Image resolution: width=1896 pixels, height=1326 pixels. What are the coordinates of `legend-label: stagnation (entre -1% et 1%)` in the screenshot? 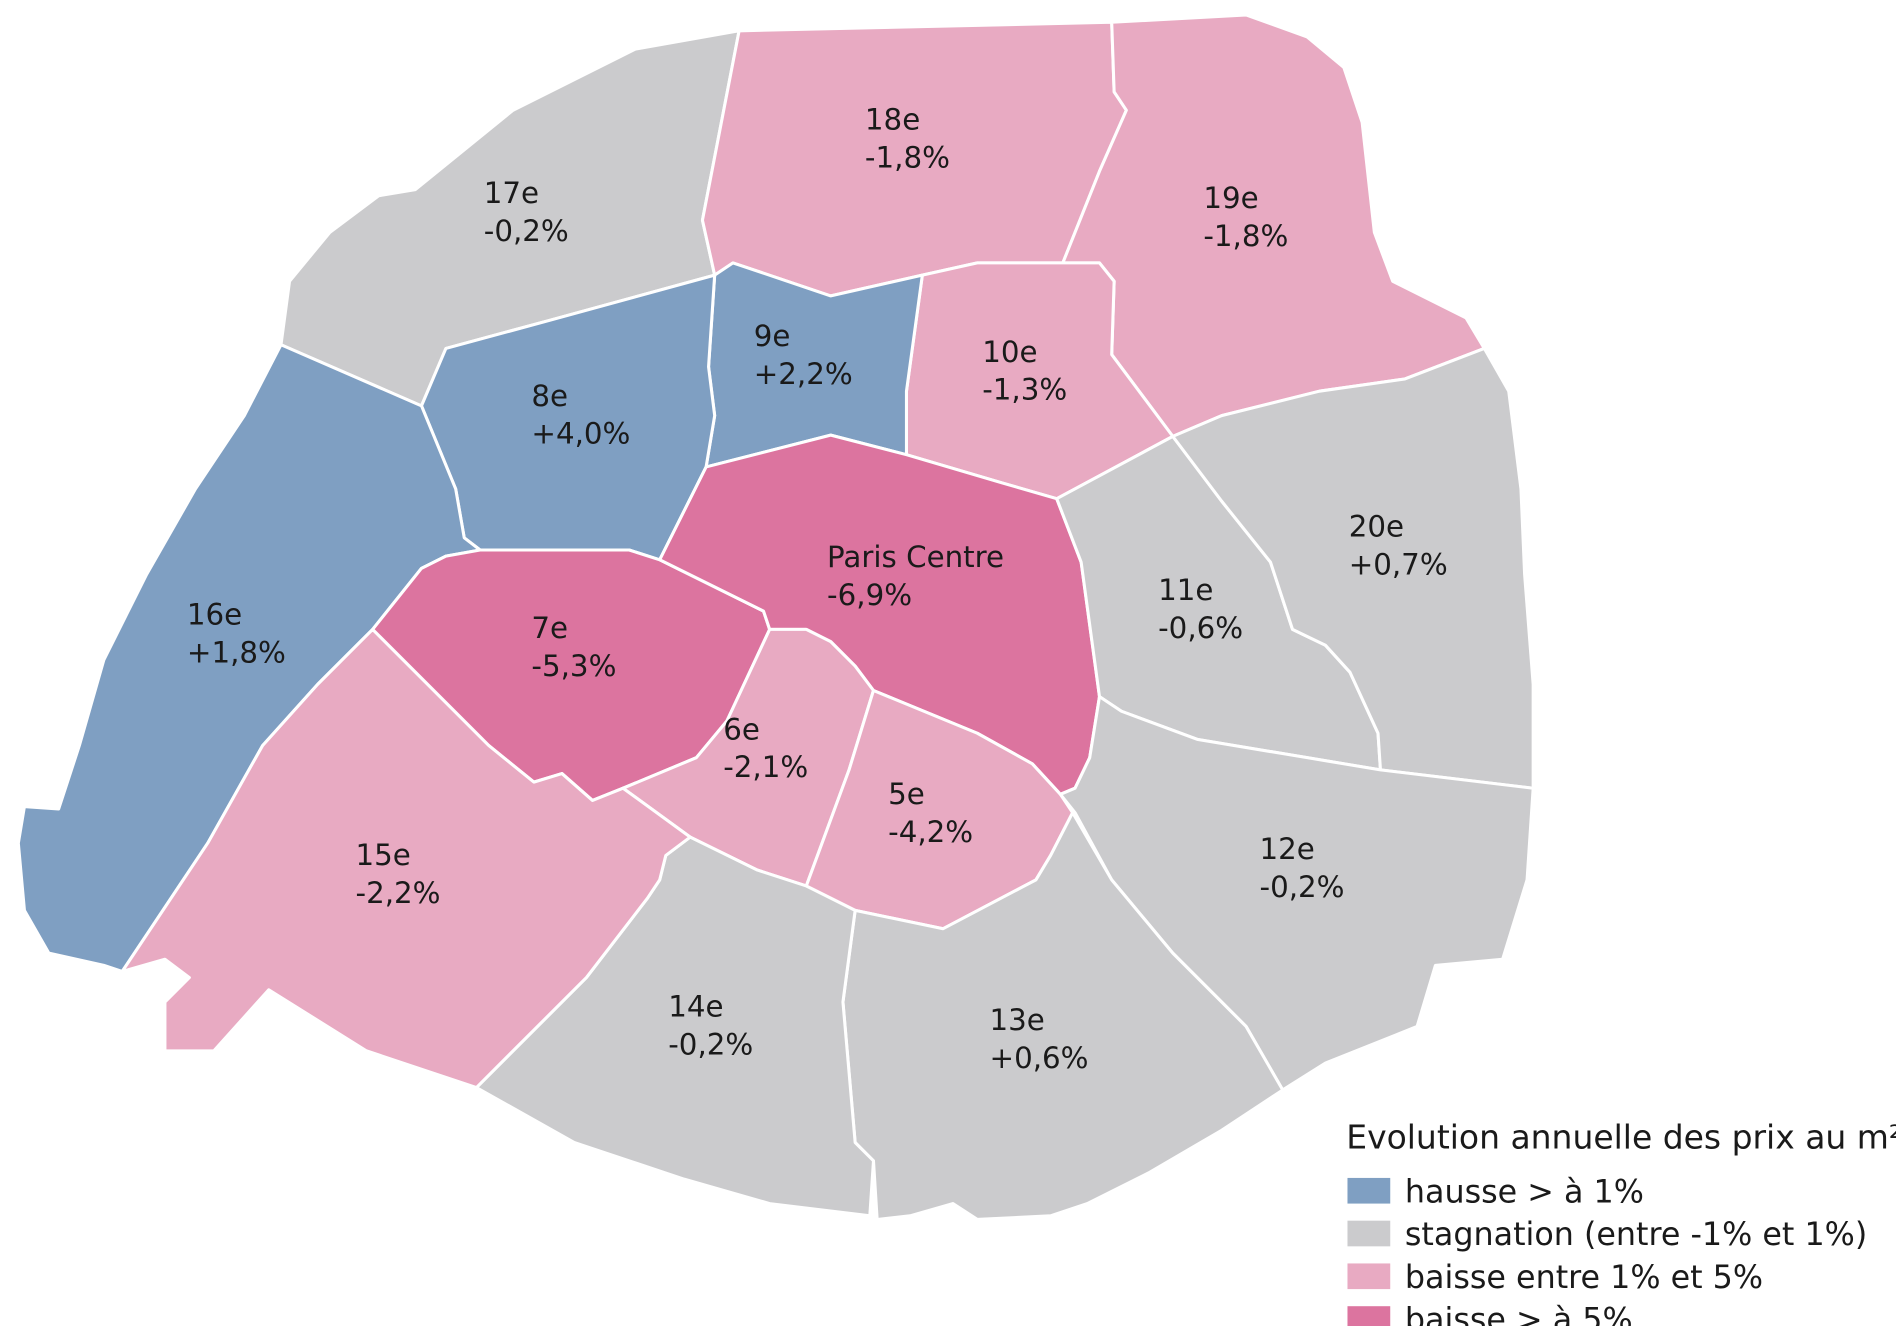 It's located at (1636, 1235).